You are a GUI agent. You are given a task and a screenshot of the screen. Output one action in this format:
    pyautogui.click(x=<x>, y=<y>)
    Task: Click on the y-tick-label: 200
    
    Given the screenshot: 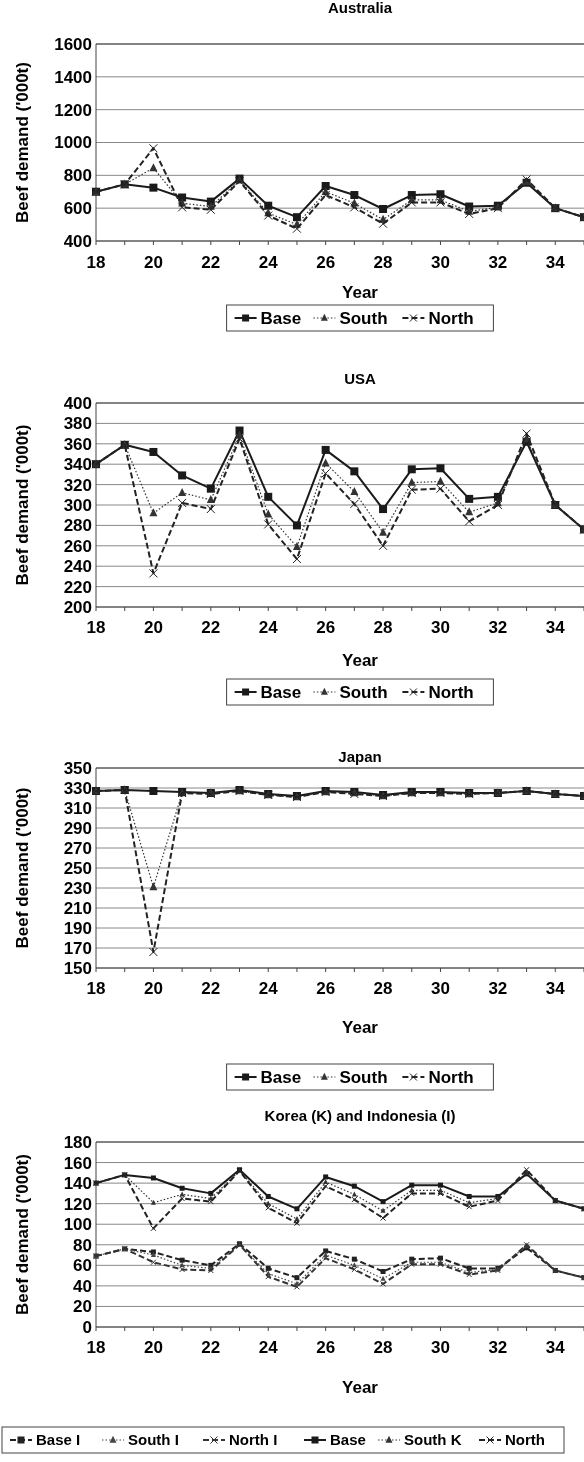 What is the action you would take?
    pyautogui.click(x=77, y=607)
    